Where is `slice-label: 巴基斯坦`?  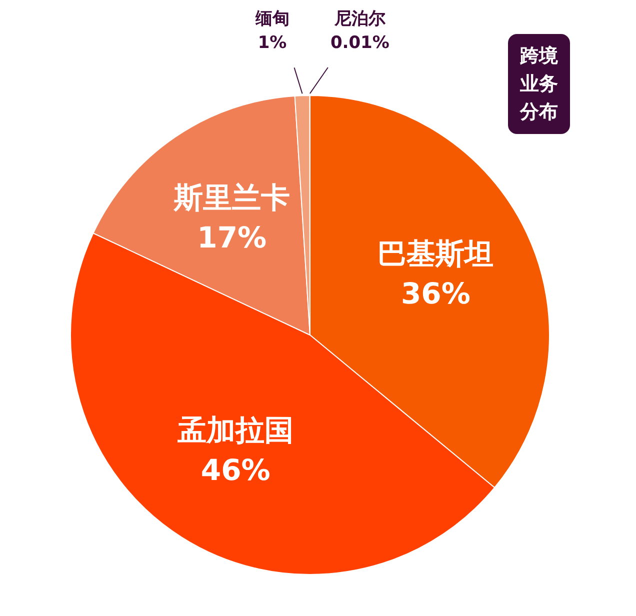
slice-label: 巴基斯坦 is located at coordinates (436, 253).